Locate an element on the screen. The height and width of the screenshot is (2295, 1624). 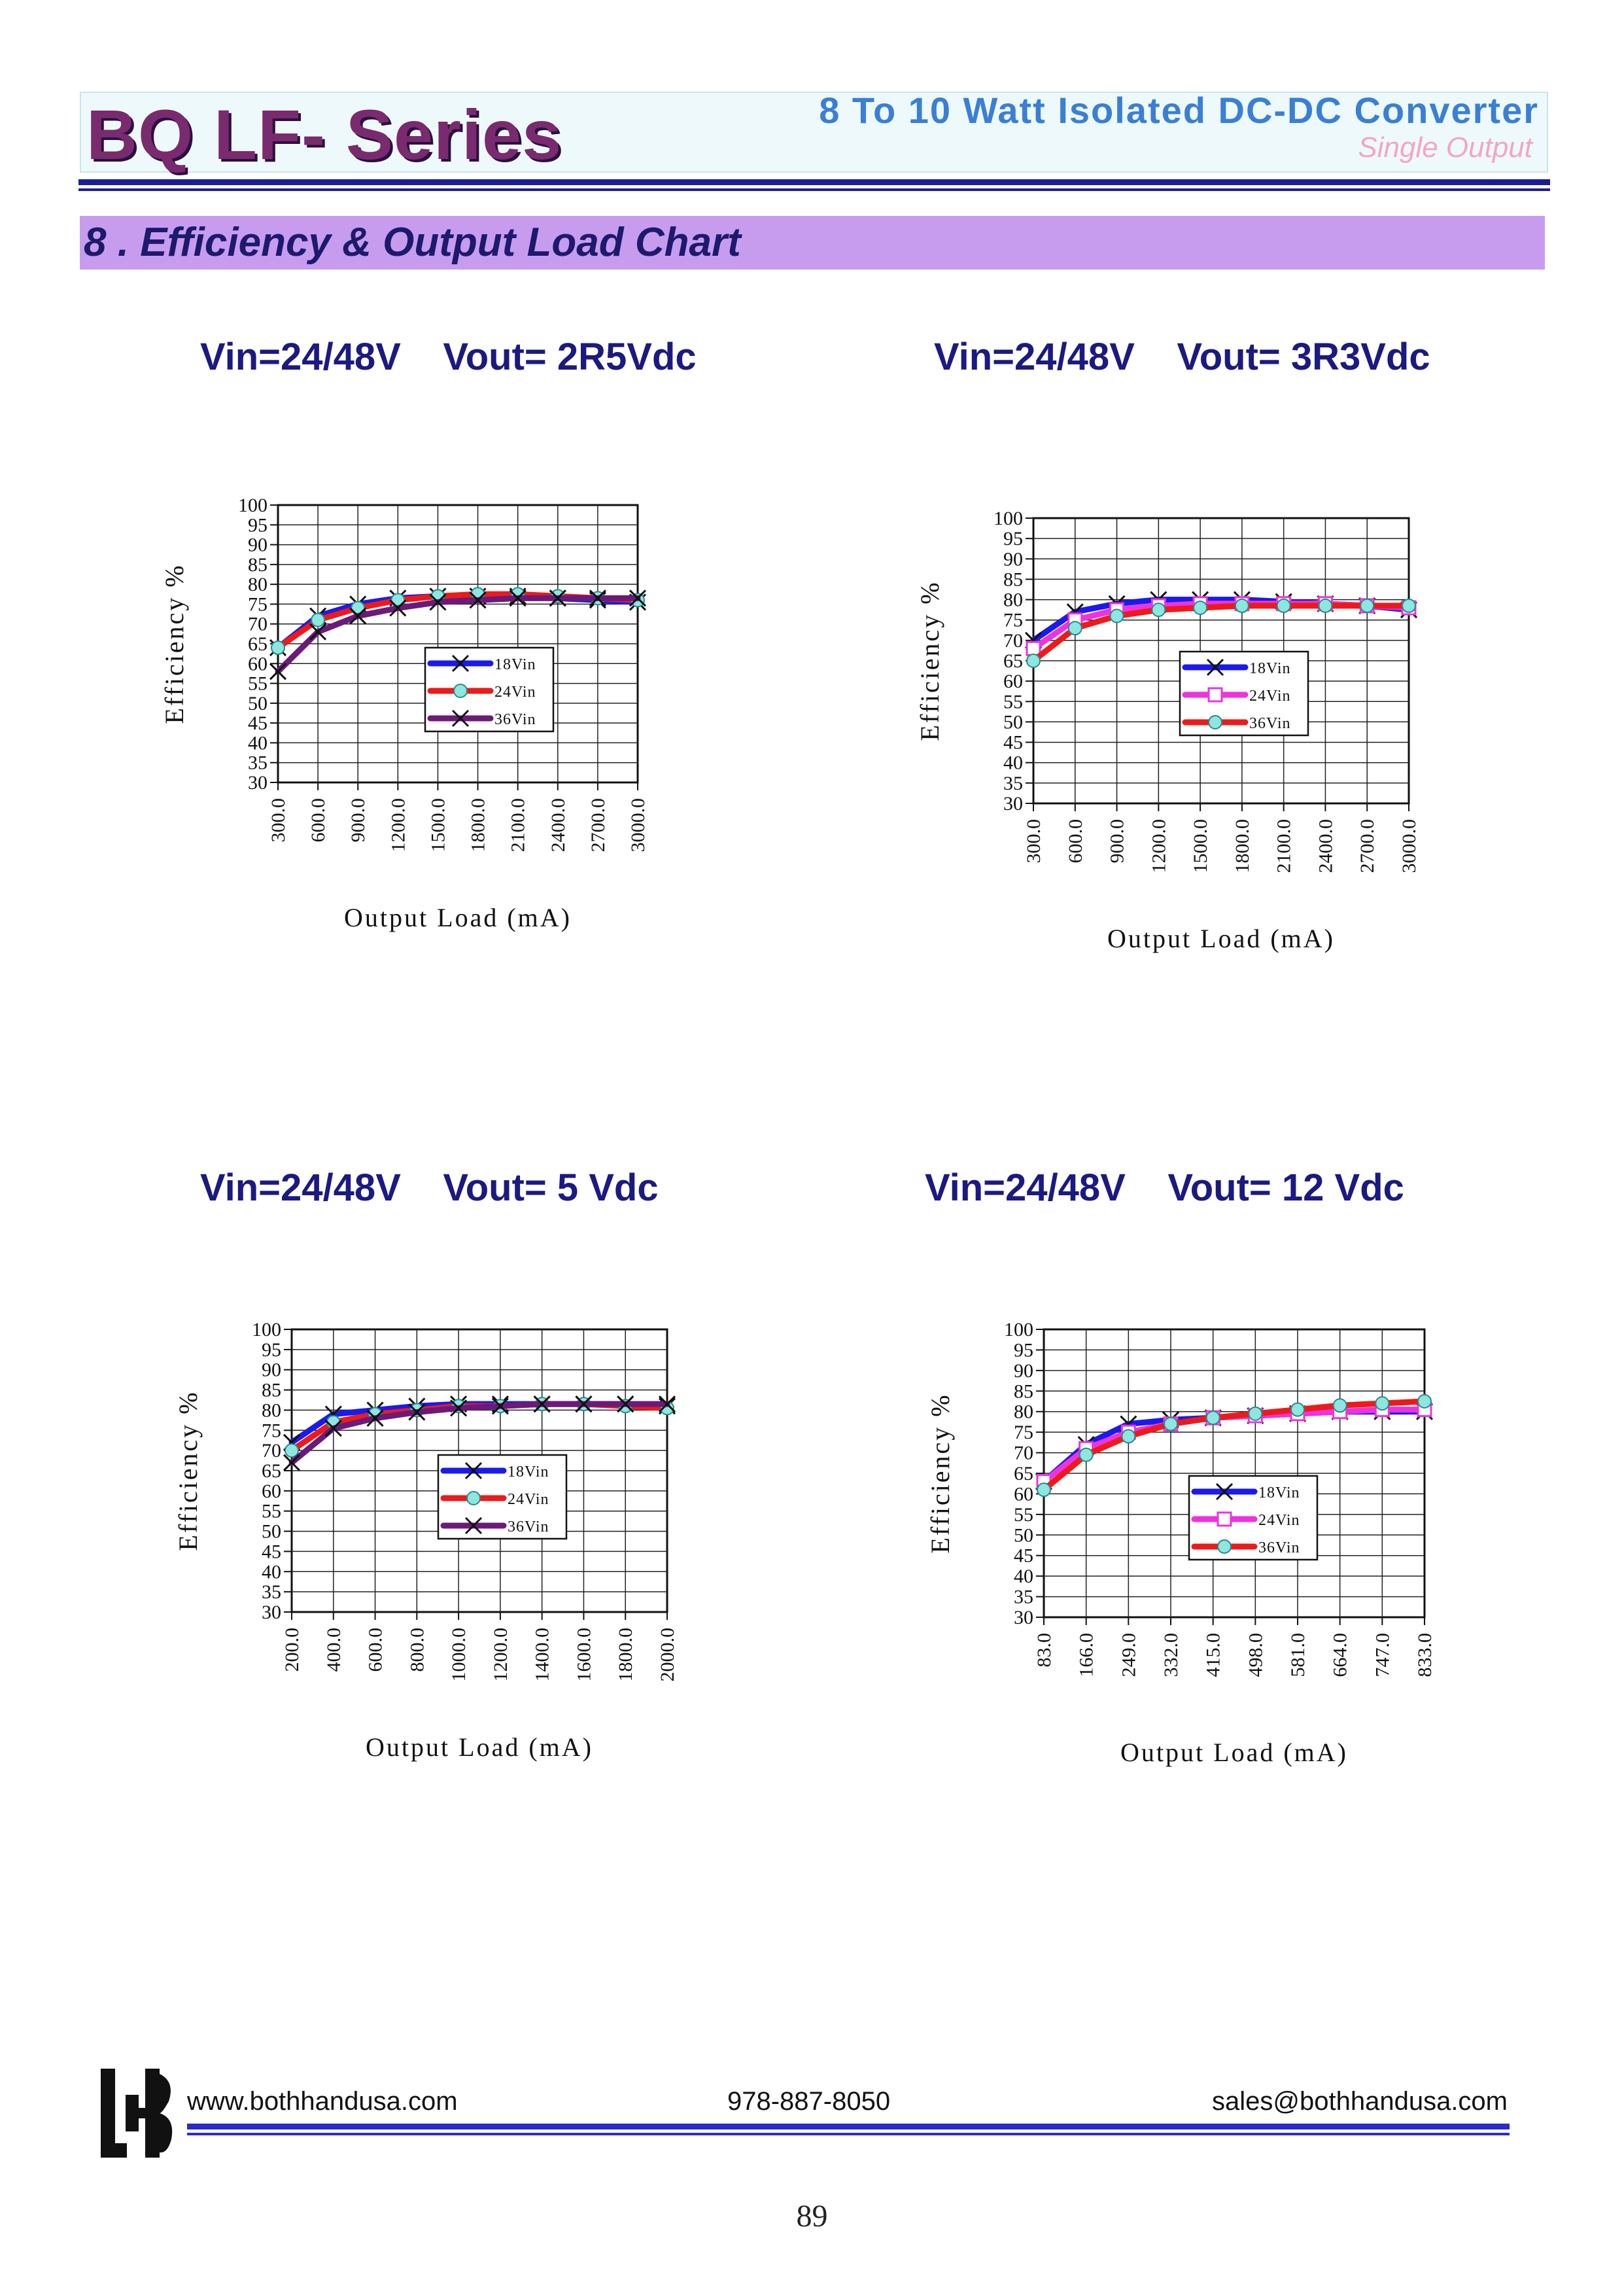
x-tick-label: 498.0 is located at coordinates (1255, 1655).